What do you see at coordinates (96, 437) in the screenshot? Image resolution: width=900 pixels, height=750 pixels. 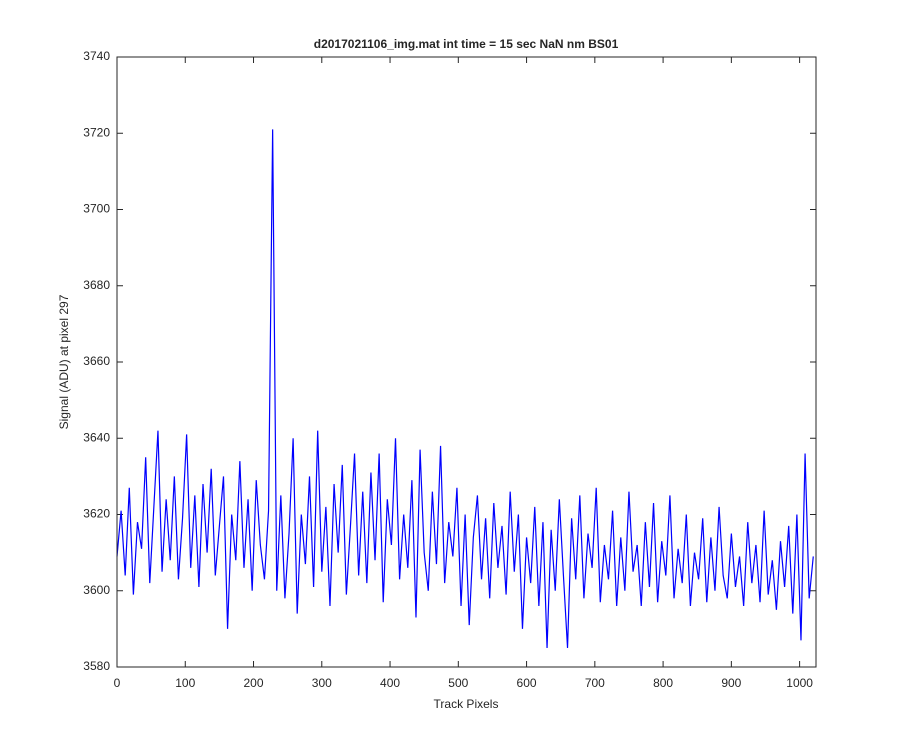 I see `y-tick-label: 3640` at bounding box center [96, 437].